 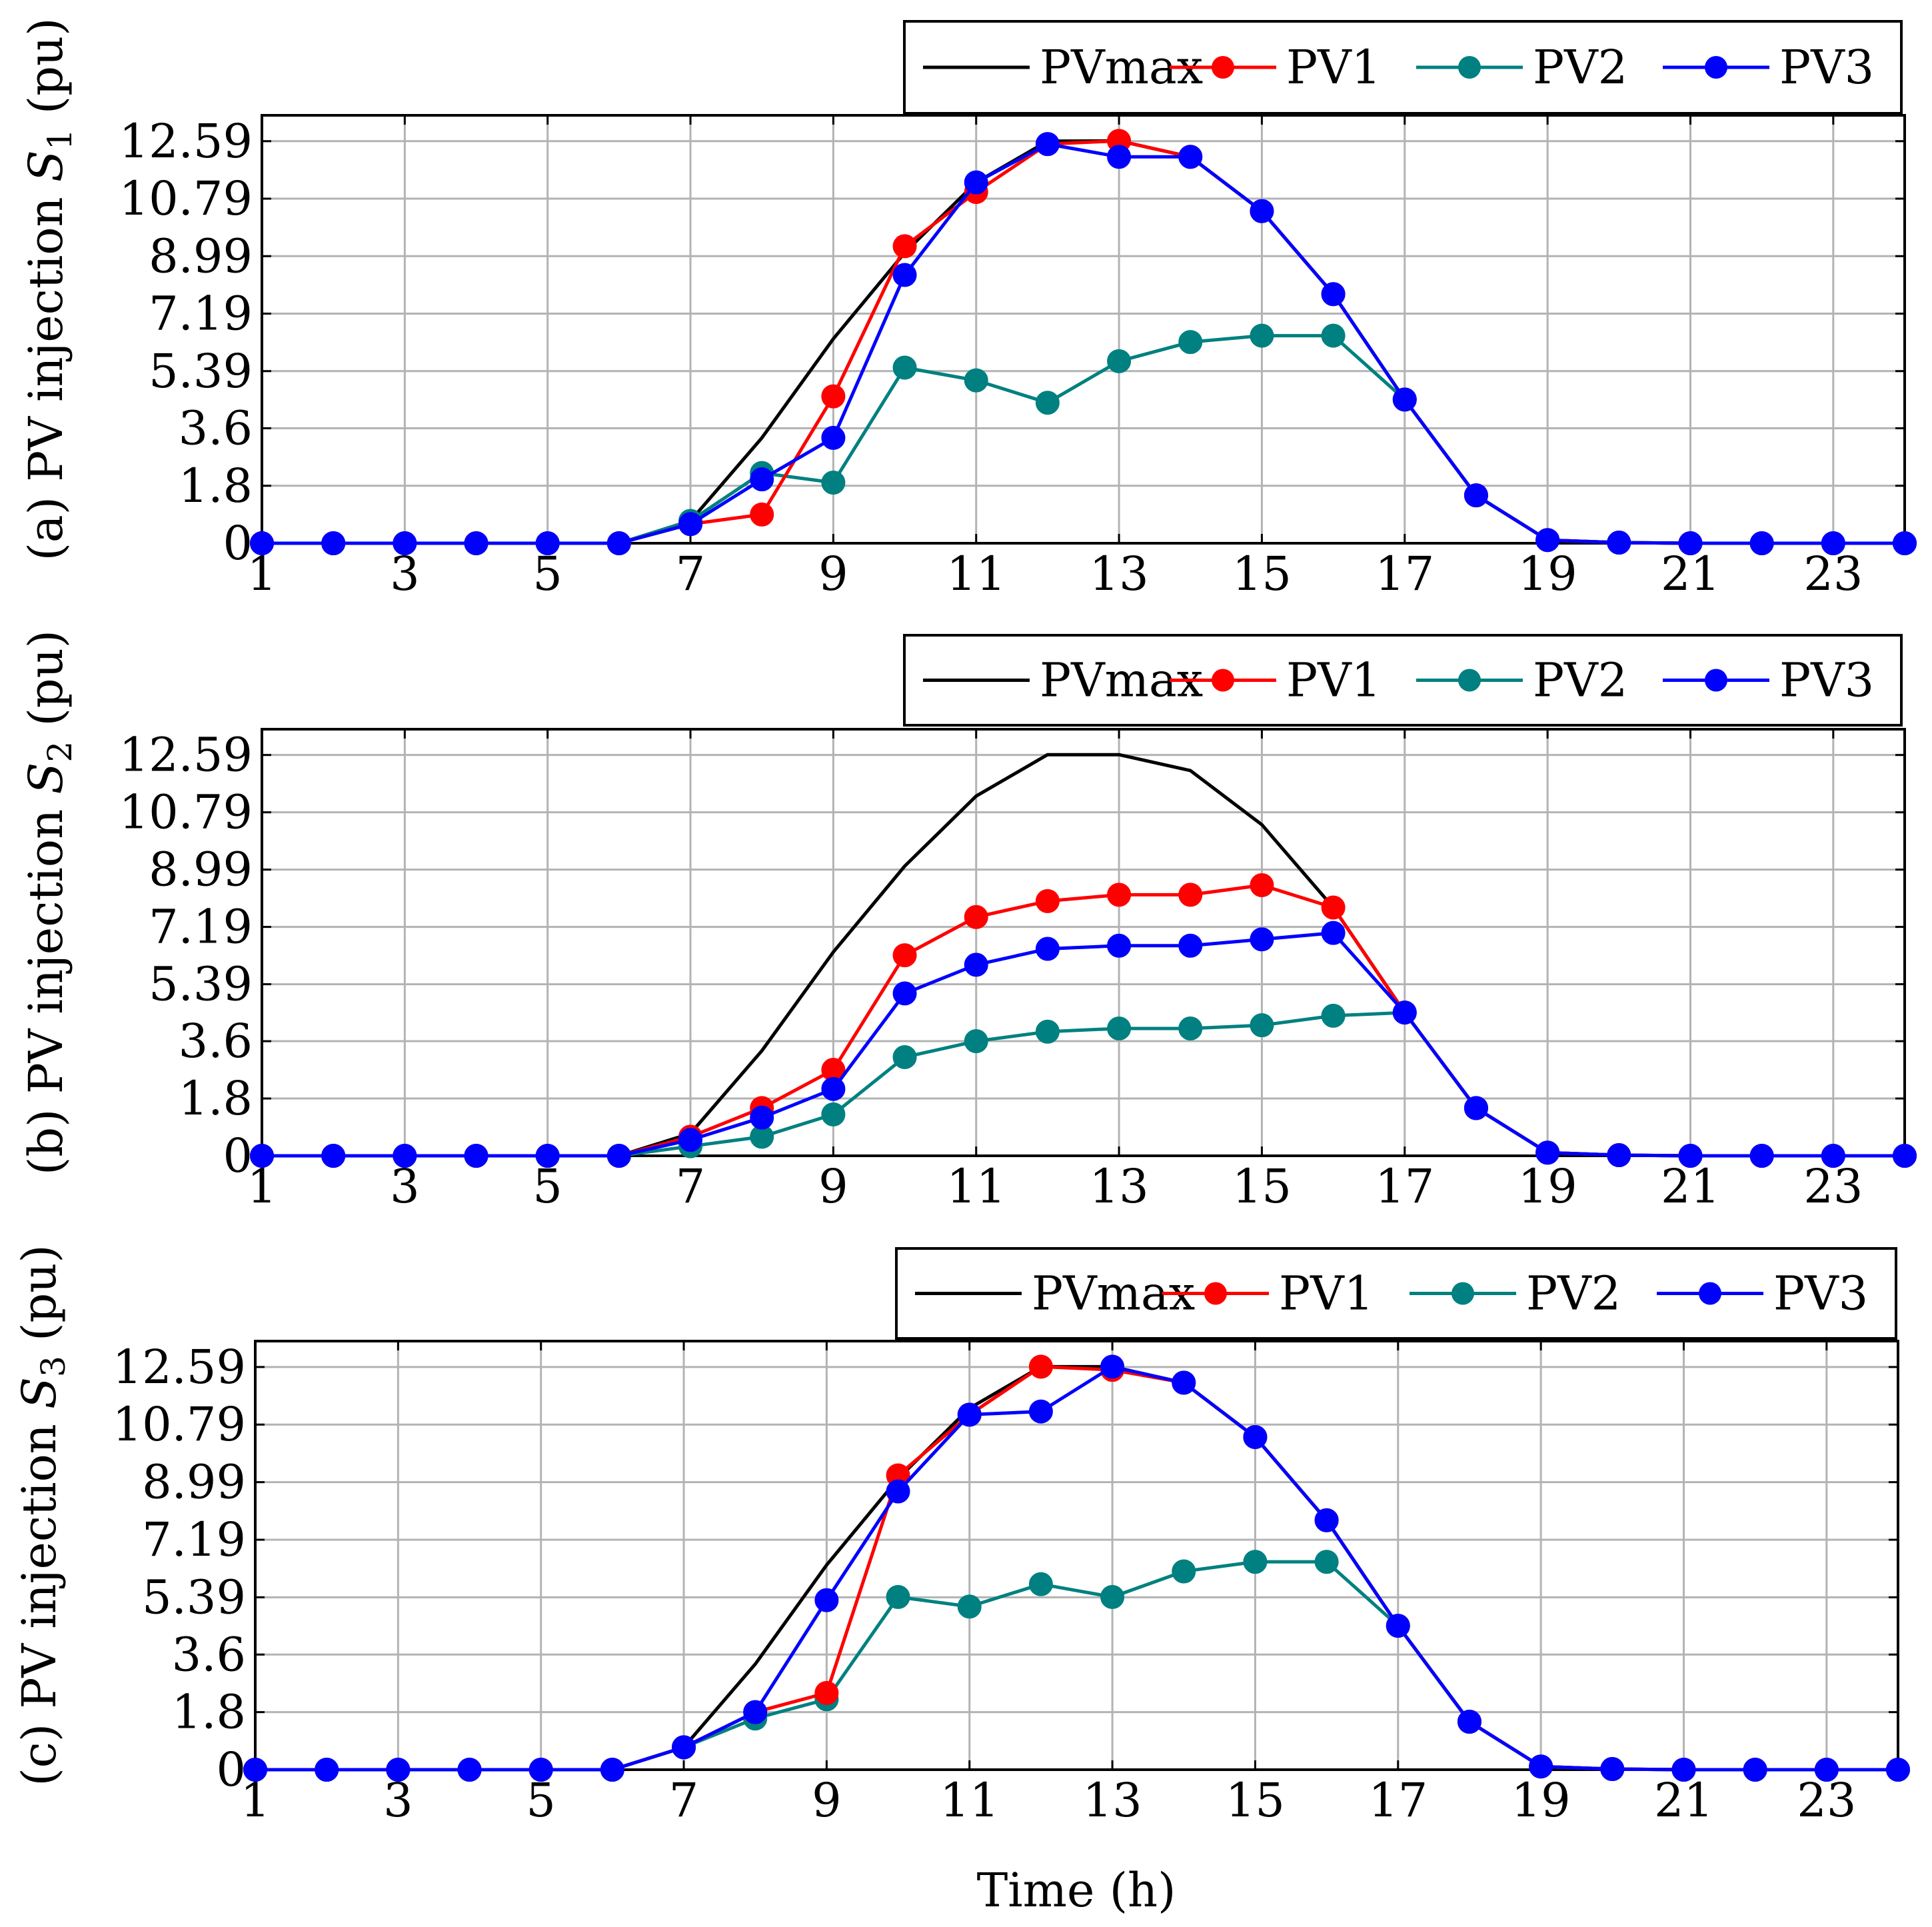 I want to click on x-tick-label: 19, so click(x=1541, y=1800).